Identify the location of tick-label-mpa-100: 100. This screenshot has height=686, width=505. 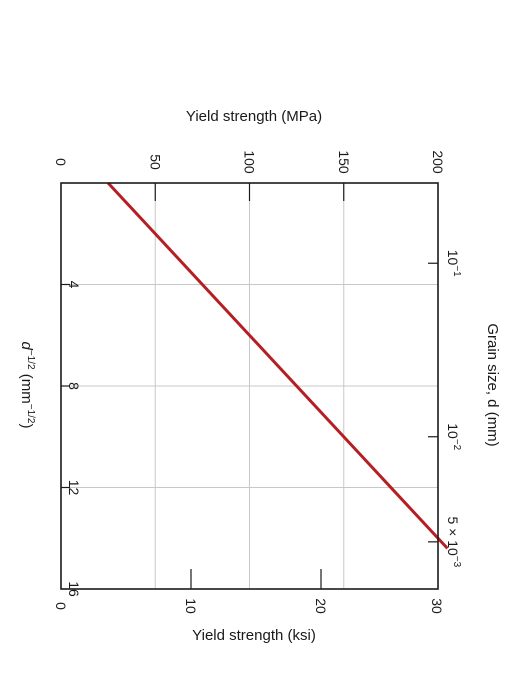
(250, 162).